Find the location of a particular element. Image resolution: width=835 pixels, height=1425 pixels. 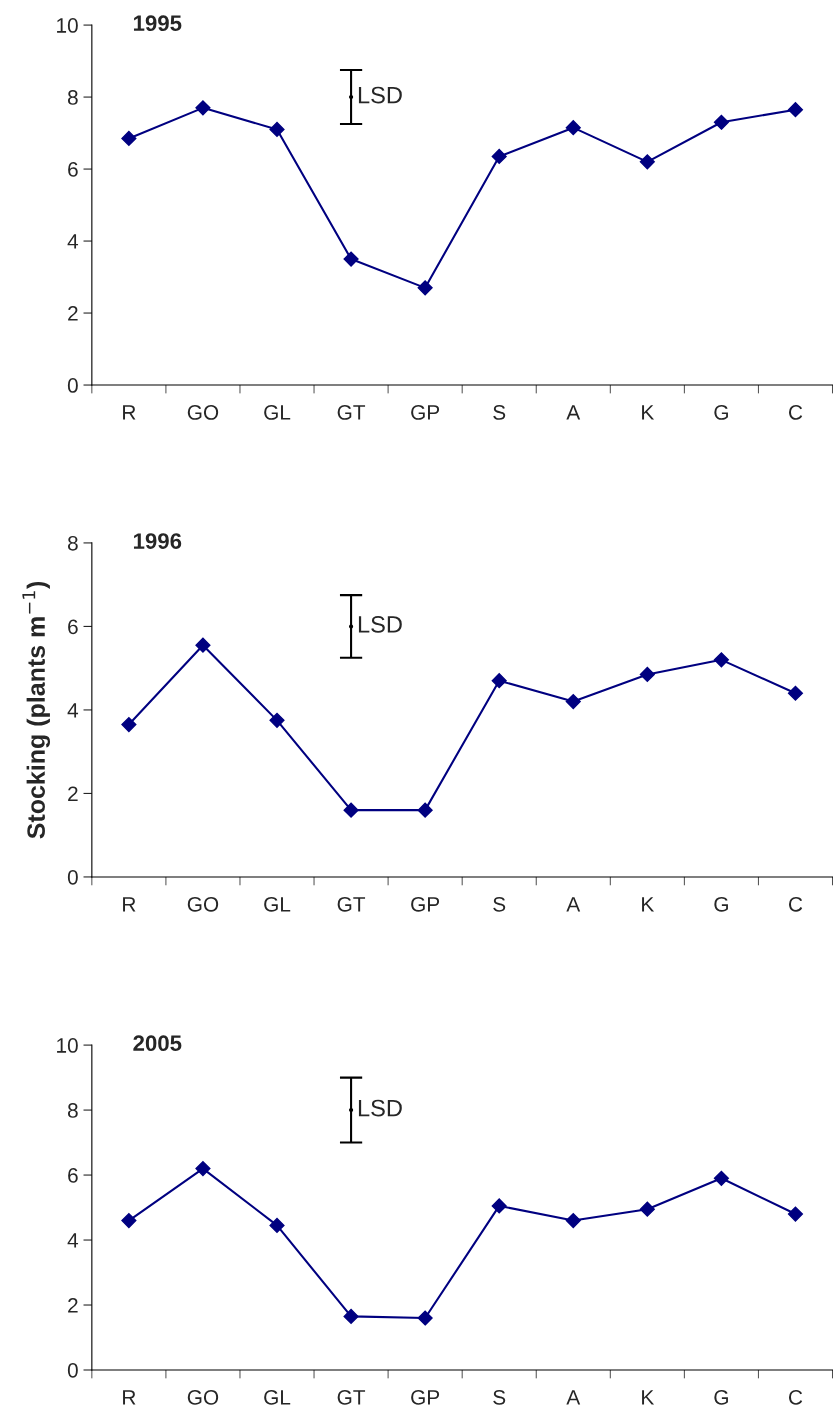

y-axis-title: Stocking (plants m$^{−1}$) is located at coordinates (36, 710).